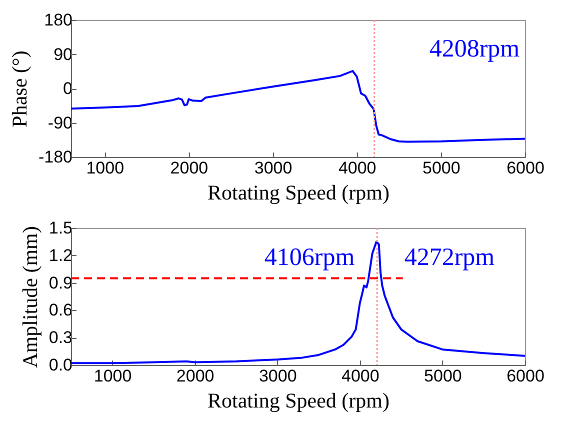 This screenshot has width=564, height=424. I want to click on y-tick-label: -90, so click(60, 122).